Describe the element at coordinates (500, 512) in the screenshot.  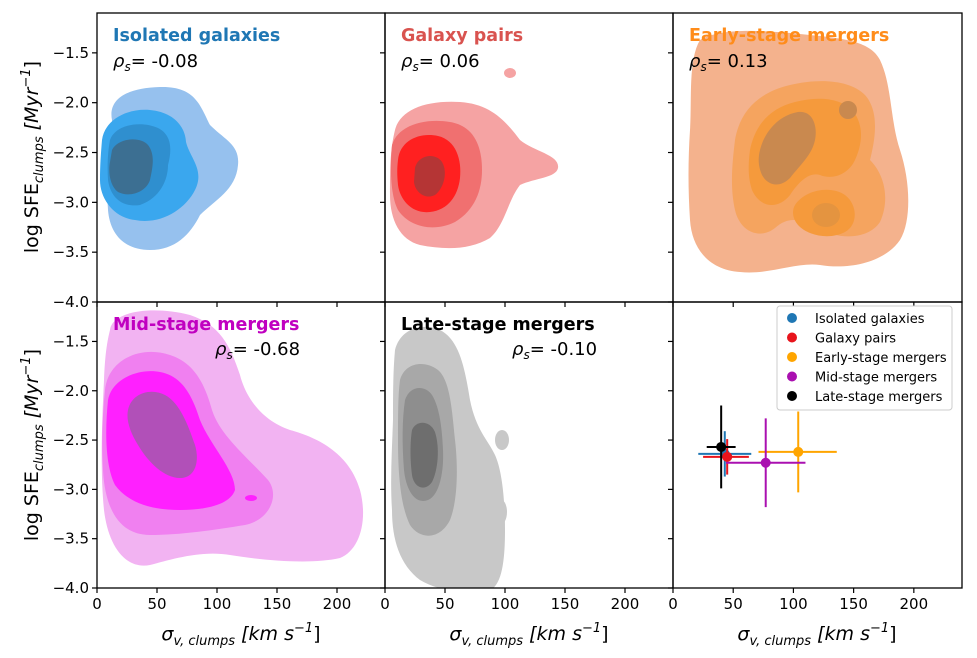
I see `contour-late-island2` at that location.